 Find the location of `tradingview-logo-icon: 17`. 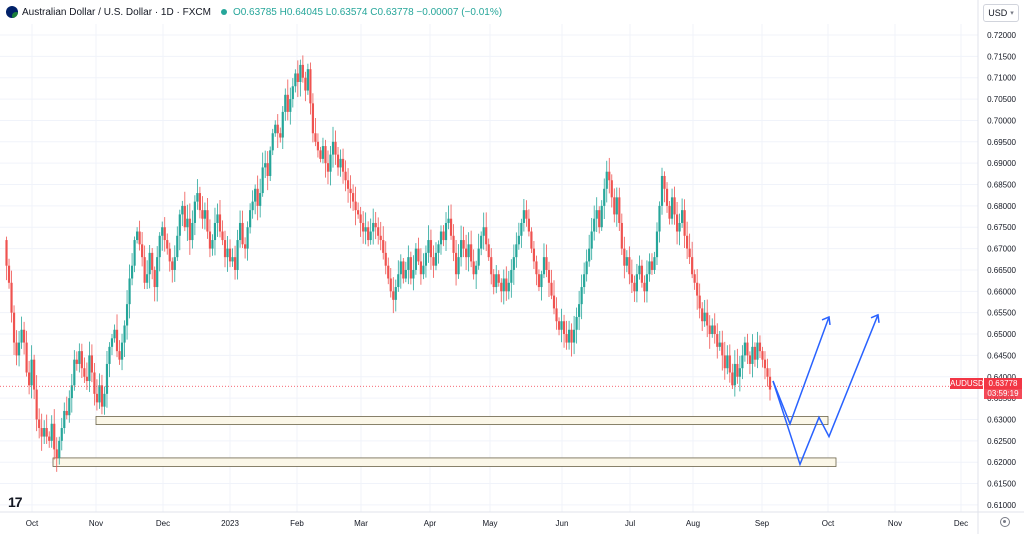

tradingview-logo-icon: 17 is located at coordinates (15, 502).